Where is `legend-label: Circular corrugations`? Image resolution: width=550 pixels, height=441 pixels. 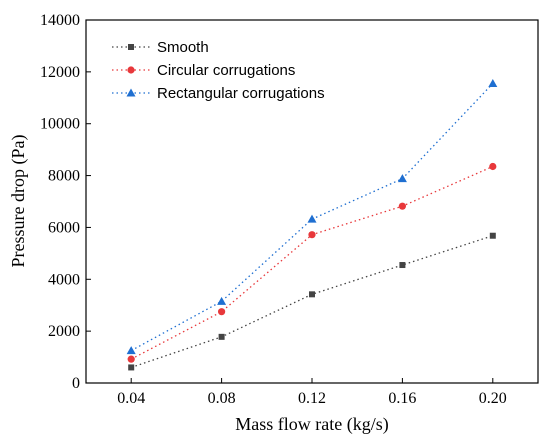 legend-label: Circular corrugations is located at coordinates (226, 70).